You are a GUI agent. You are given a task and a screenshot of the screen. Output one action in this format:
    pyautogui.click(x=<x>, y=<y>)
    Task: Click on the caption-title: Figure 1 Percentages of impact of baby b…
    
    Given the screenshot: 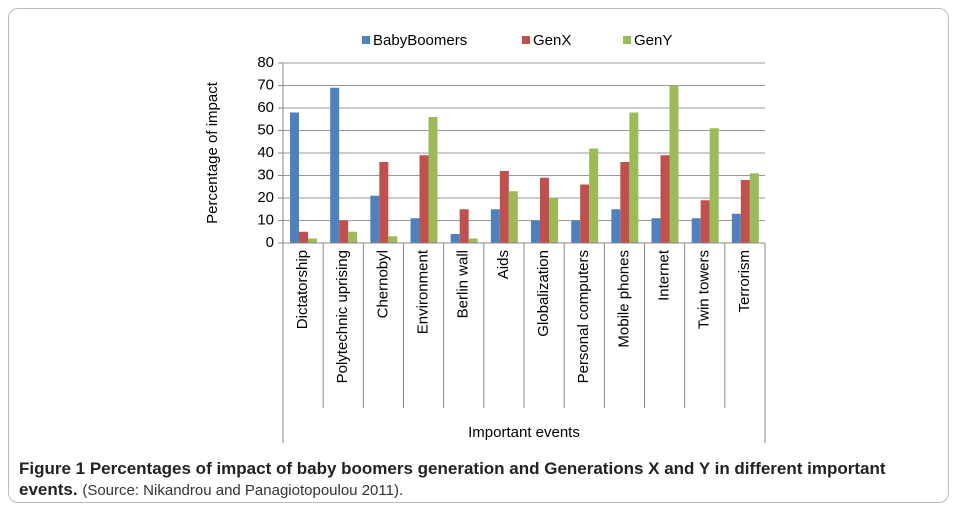 What is the action you would take?
    pyautogui.click(x=452, y=479)
    